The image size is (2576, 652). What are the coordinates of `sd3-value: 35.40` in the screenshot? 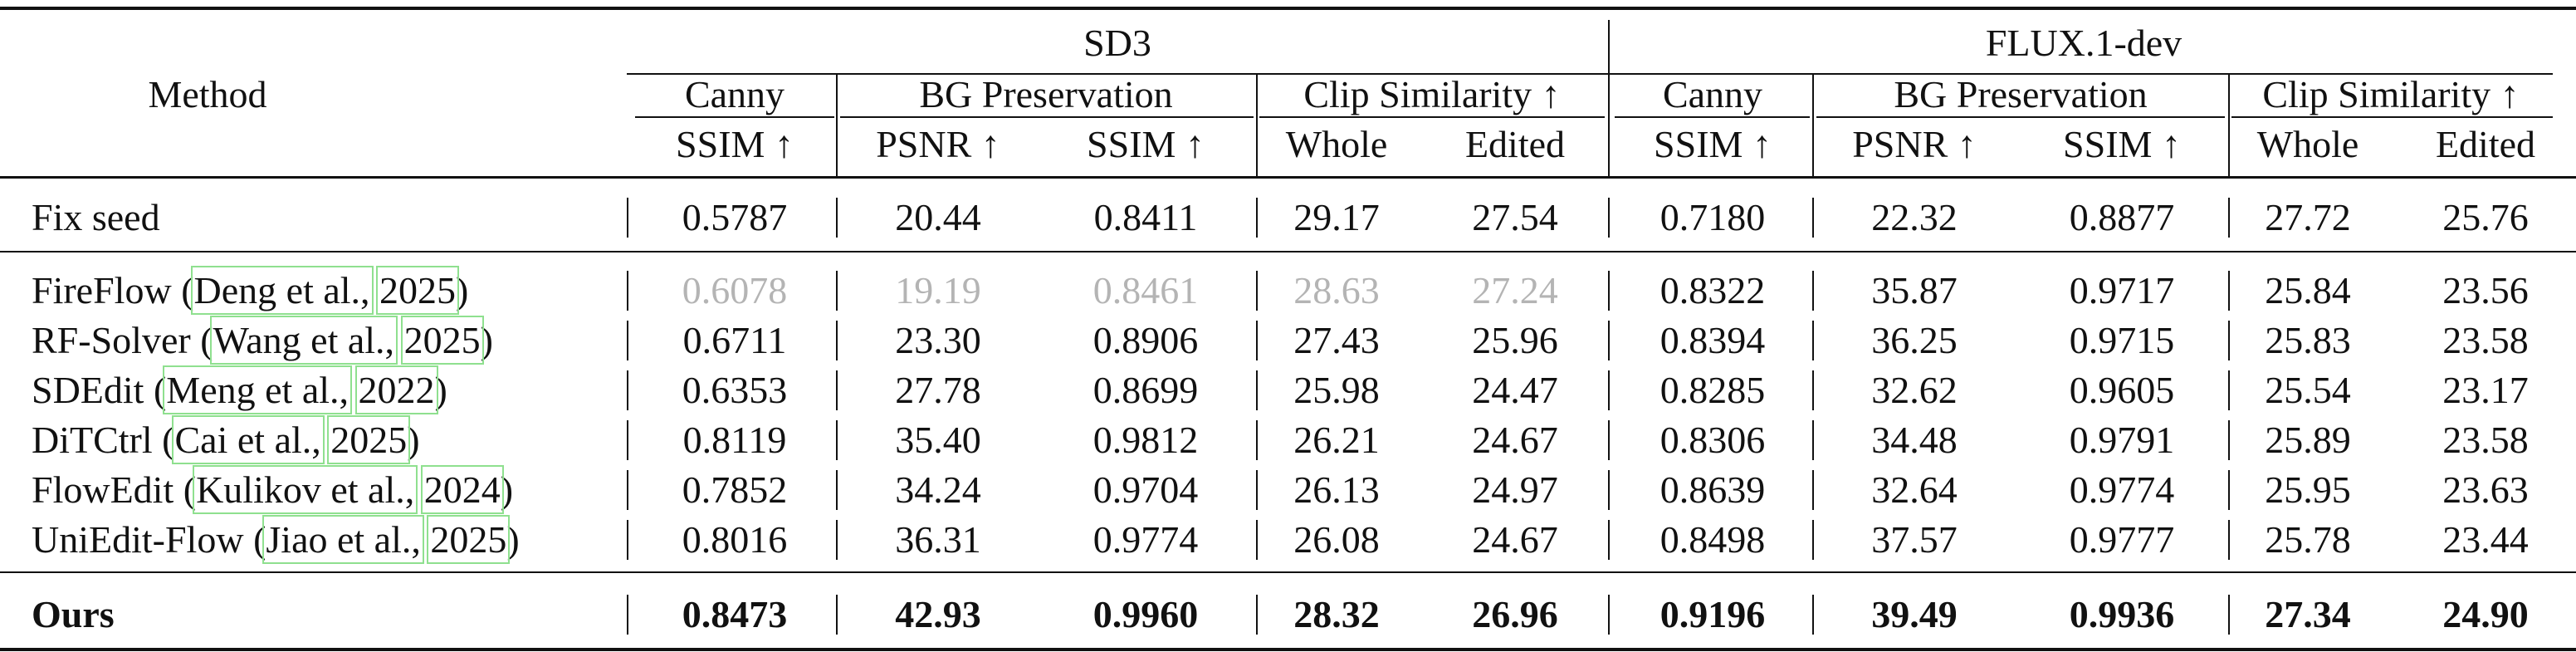 It's located at (938, 440).